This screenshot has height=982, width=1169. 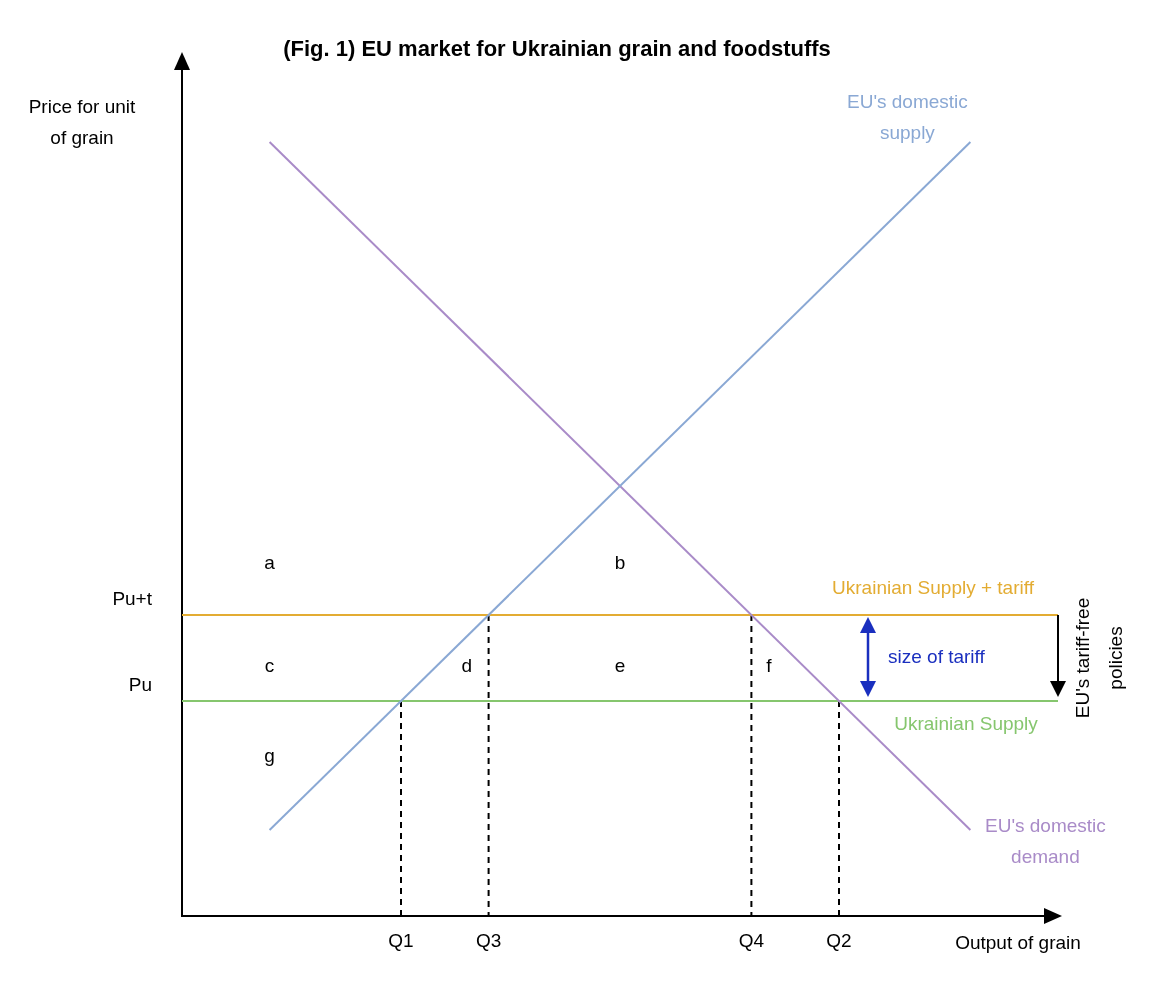 What do you see at coordinates (557, 49) in the screenshot?
I see `chart-title: (Fig. 1) EU market for Ukrainian grain and foodstuffs` at bounding box center [557, 49].